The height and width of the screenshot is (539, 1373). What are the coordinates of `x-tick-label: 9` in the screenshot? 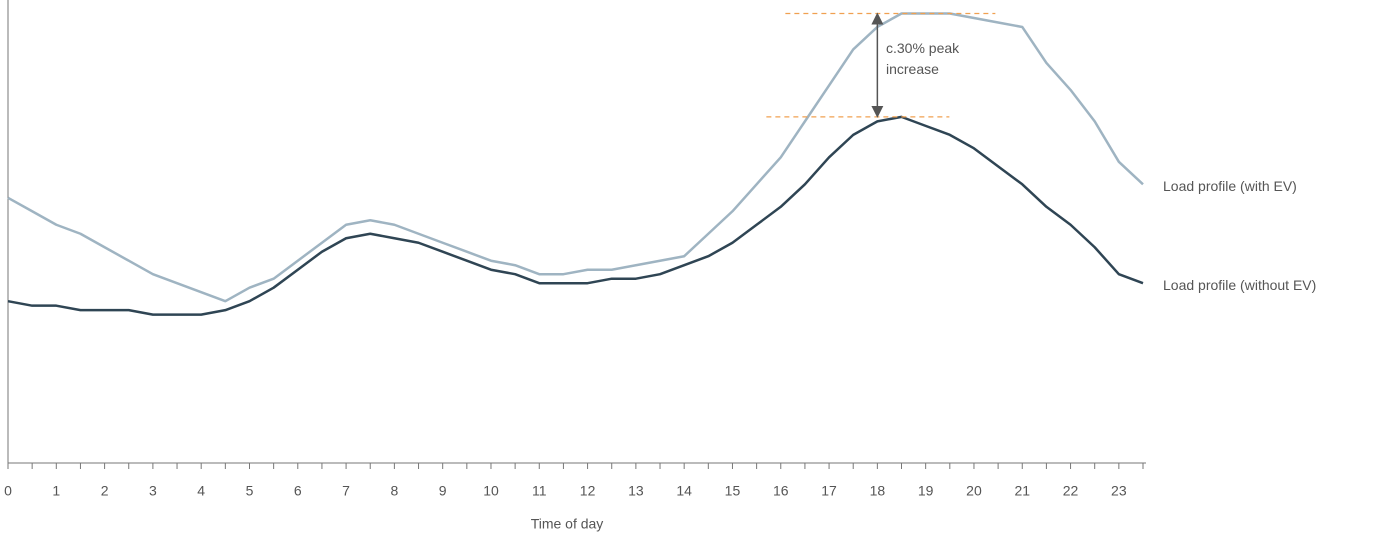 It's located at (443, 491).